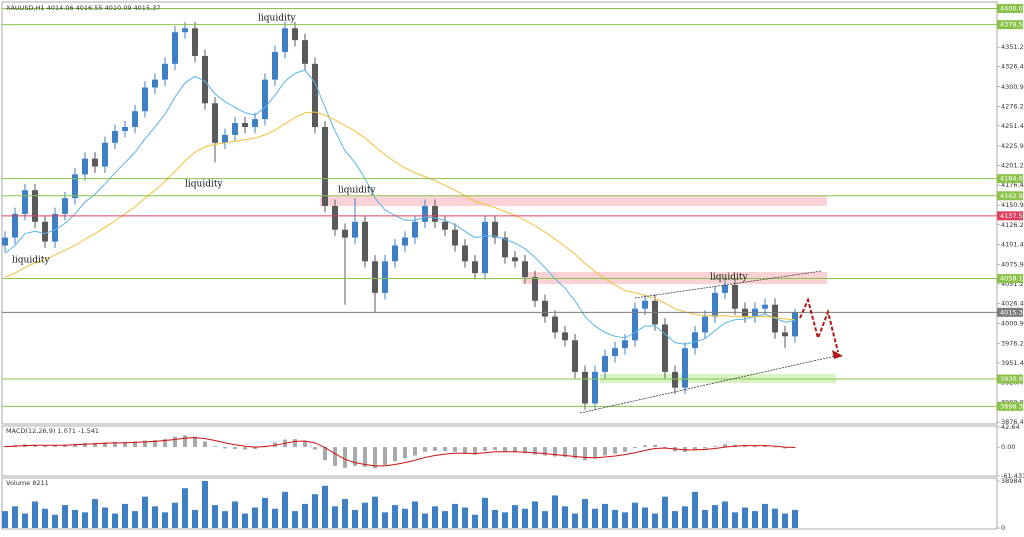 Image resolution: width=1024 pixels, height=537 pixels. I want to click on y-tick-label: 4326.45, so click(1012, 67).